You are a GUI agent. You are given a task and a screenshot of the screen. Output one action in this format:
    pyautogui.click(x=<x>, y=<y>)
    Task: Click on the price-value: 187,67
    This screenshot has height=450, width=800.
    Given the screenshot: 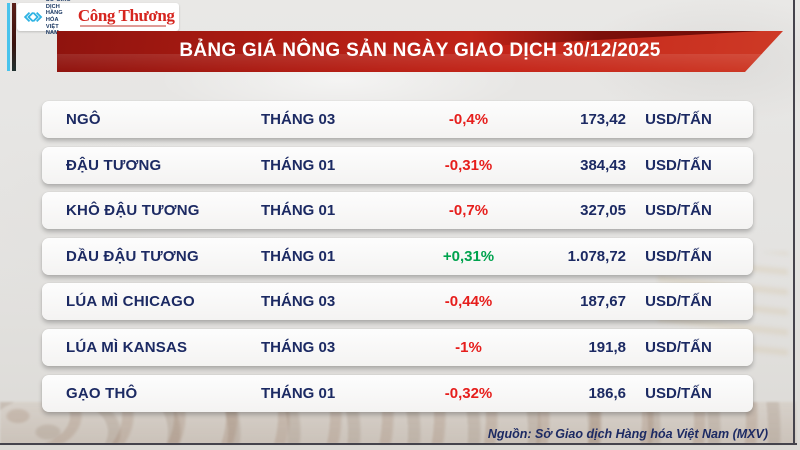 What is the action you would take?
    pyautogui.click(x=603, y=302)
    